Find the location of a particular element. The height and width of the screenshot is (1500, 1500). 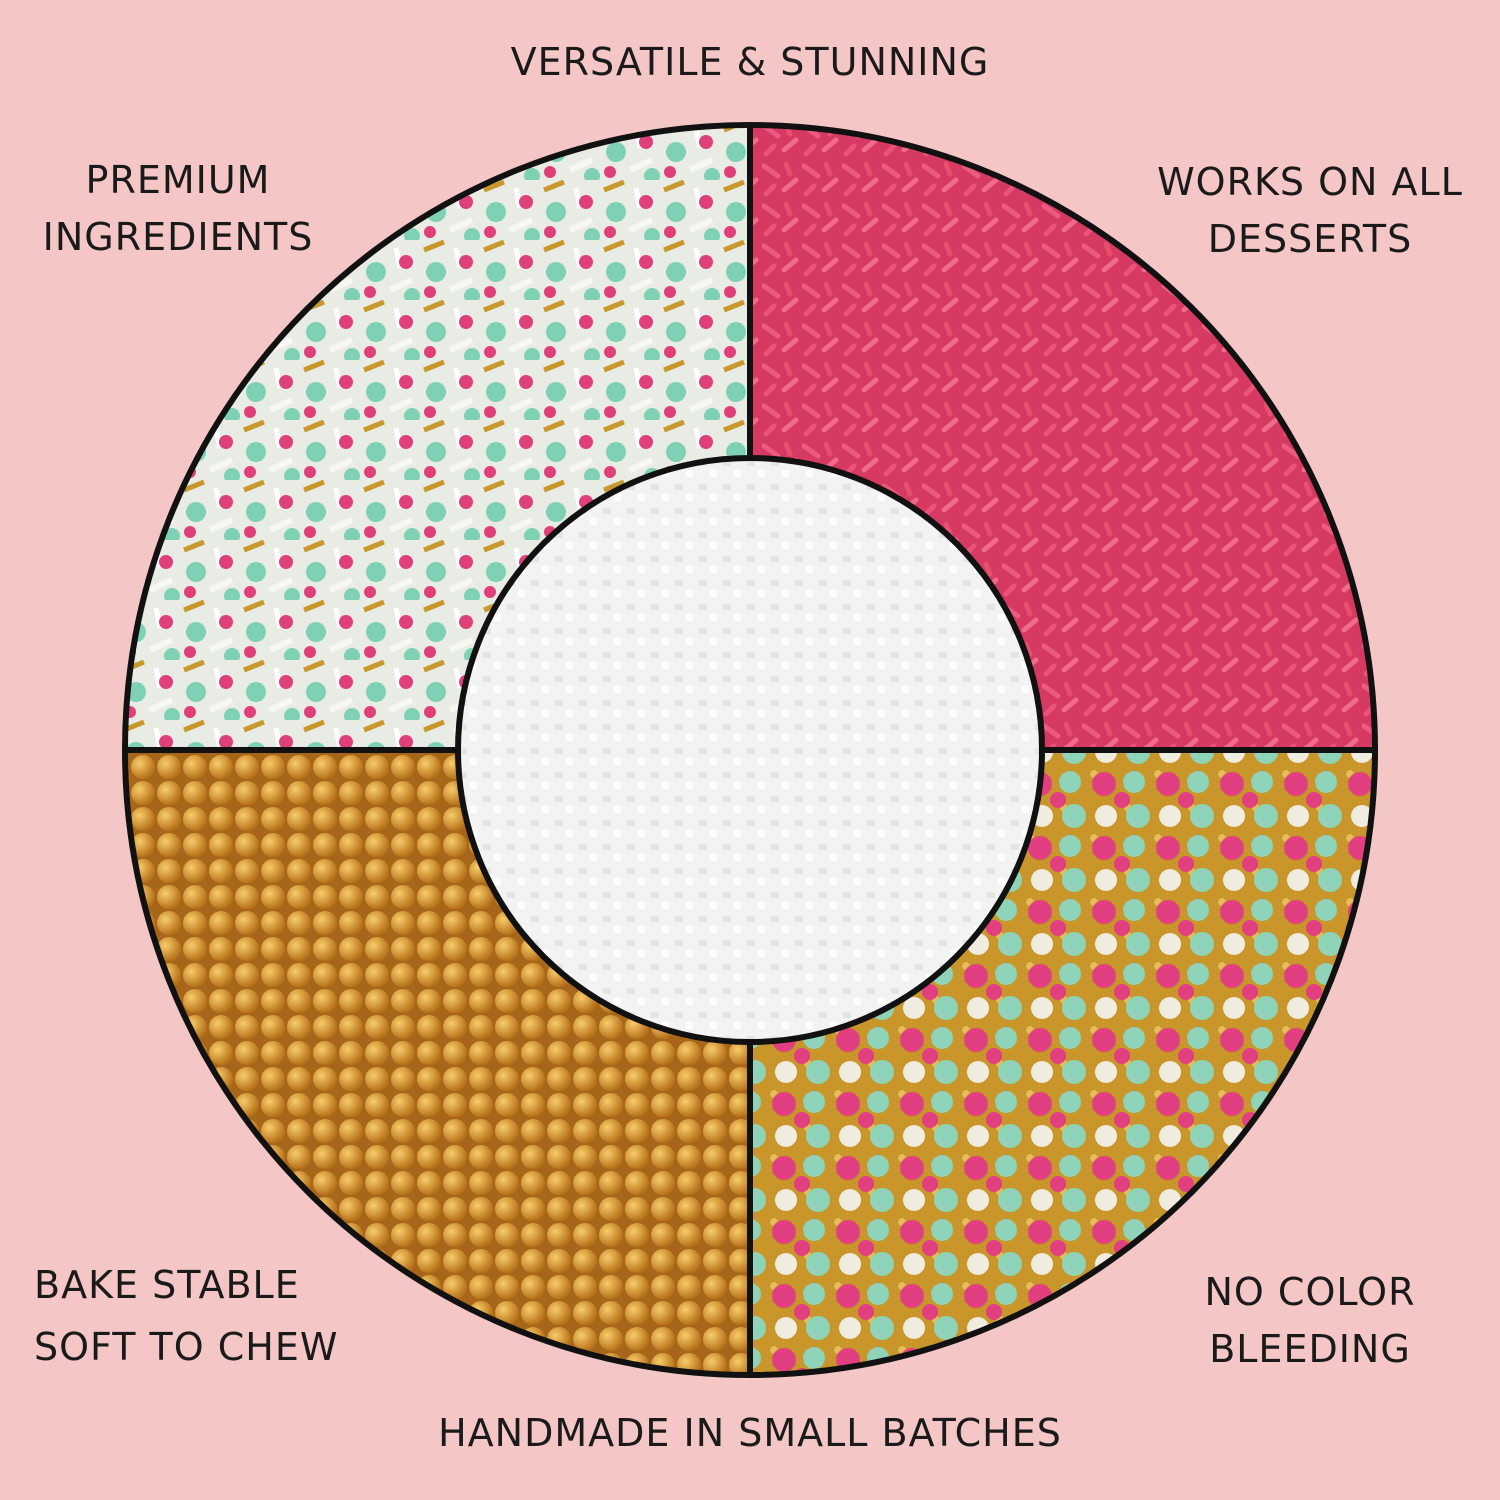

label-line: PREMIUM is located at coordinates (178, 180).